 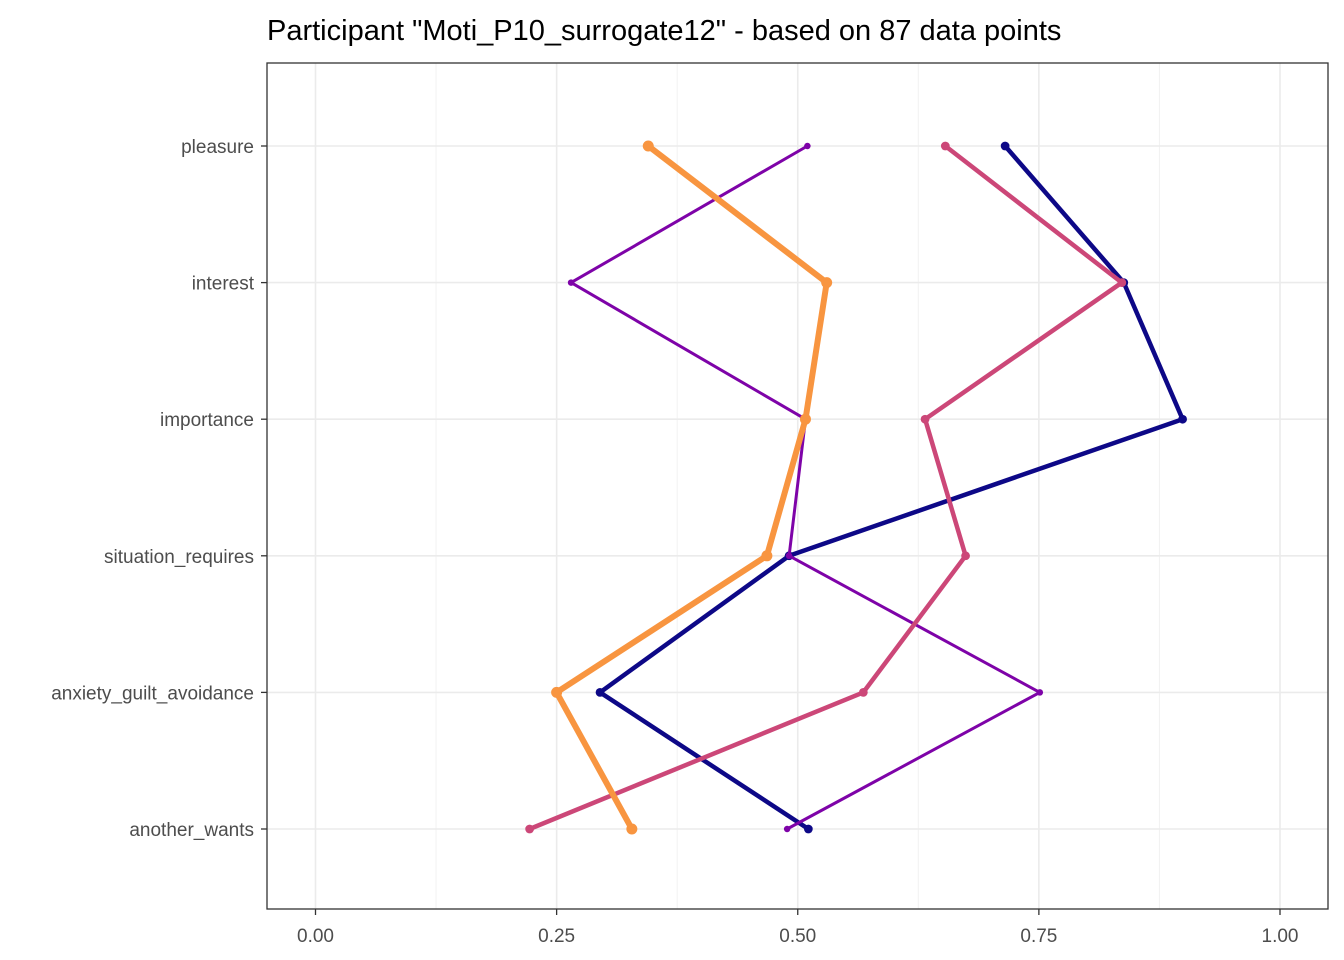 I want to click on y-tick-label: pleasure, so click(x=217, y=147).